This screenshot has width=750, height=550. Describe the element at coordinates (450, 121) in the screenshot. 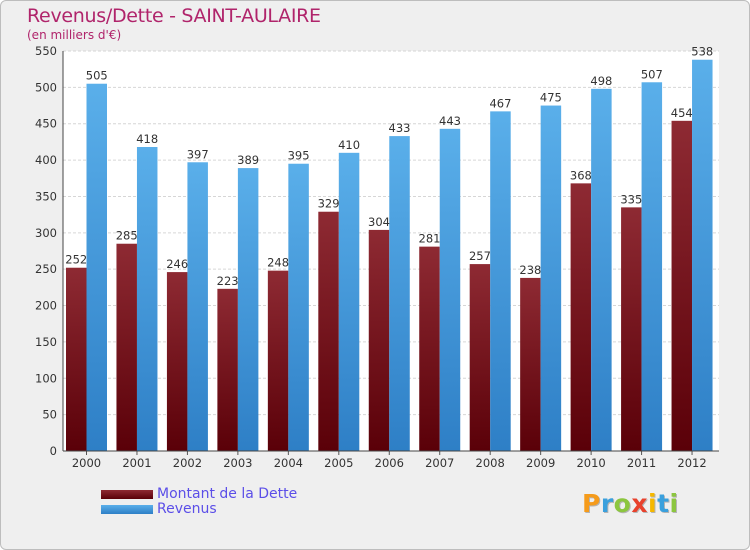

I see `data-label-revenue: 443` at that location.